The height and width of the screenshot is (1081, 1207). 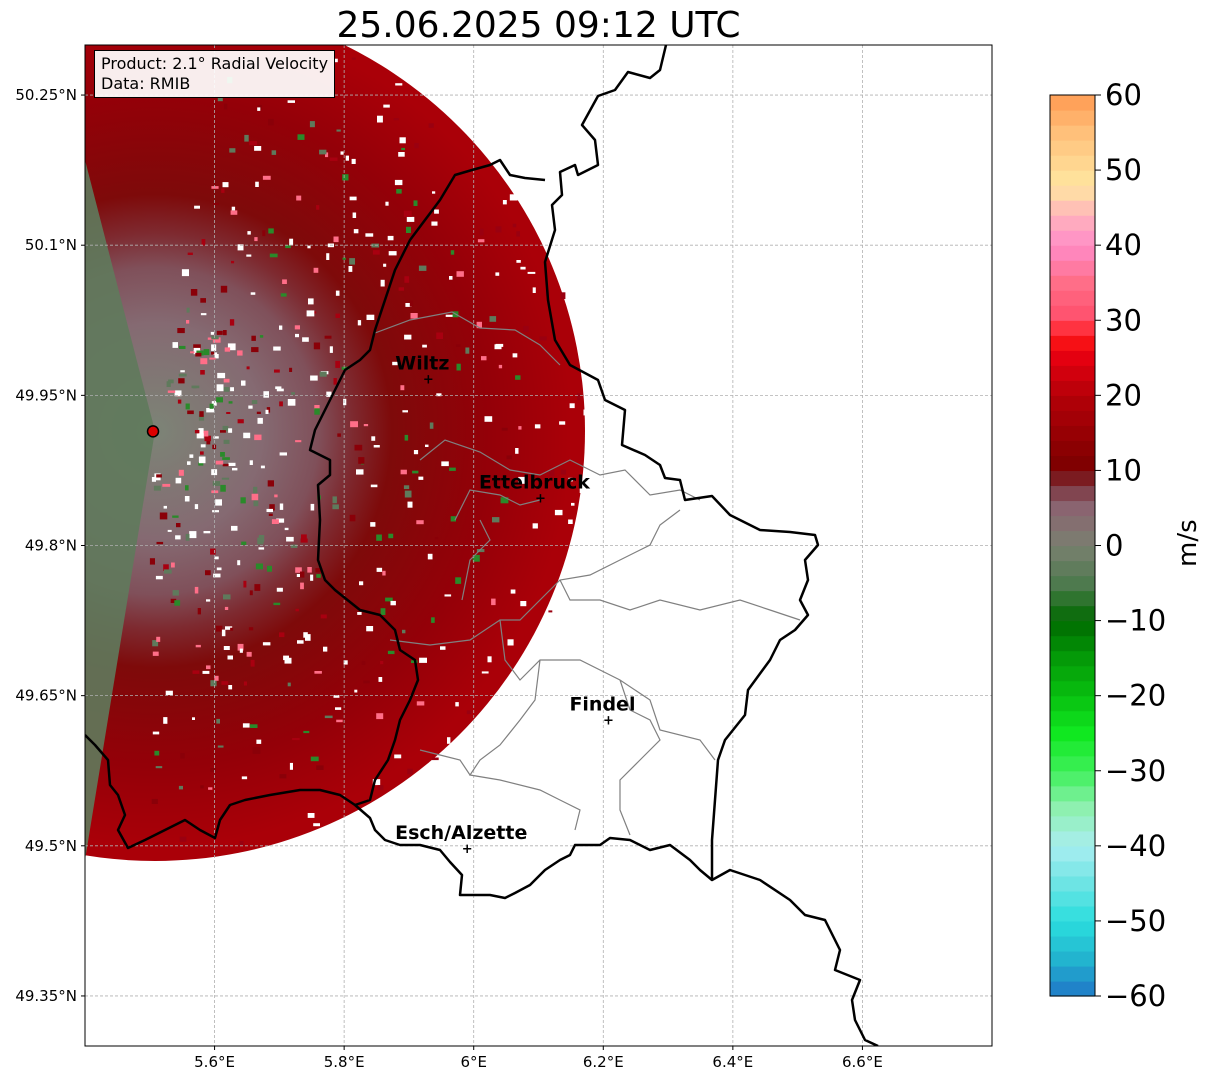 I want to click on lat-tick-label: 49.35°N, so click(x=46, y=996).